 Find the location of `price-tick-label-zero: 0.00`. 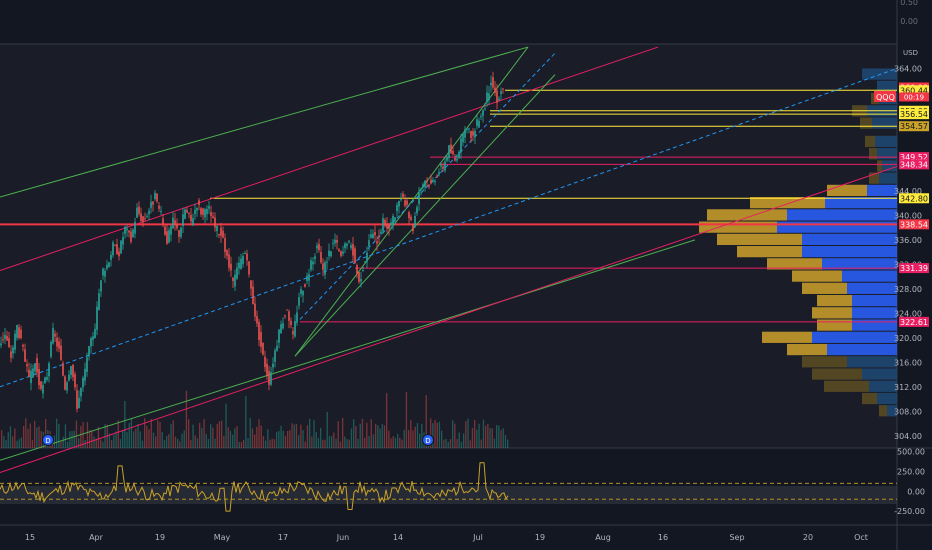

price-tick-label-zero: 0.00 is located at coordinates (909, 21).